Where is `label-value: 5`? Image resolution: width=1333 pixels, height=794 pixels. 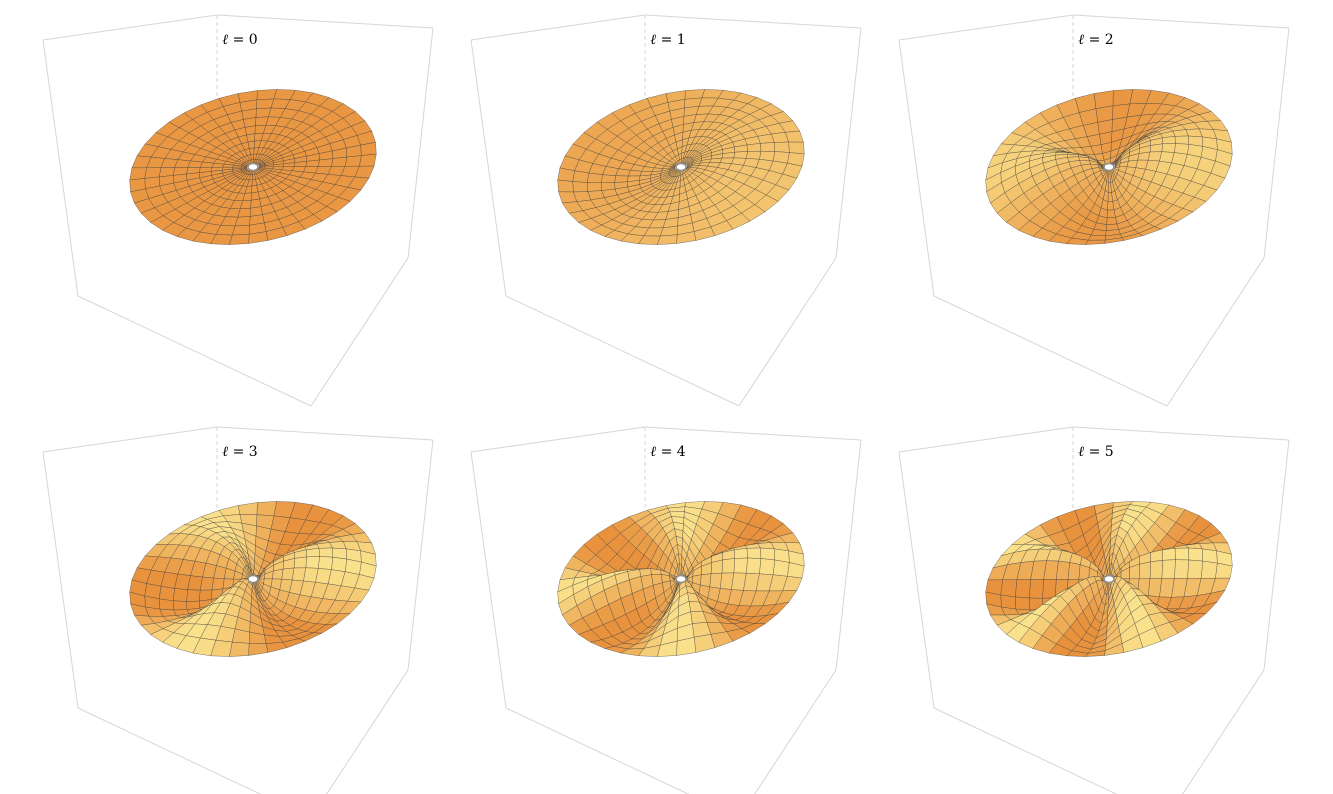 label-value: 5 is located at coordinates (1109, 452).